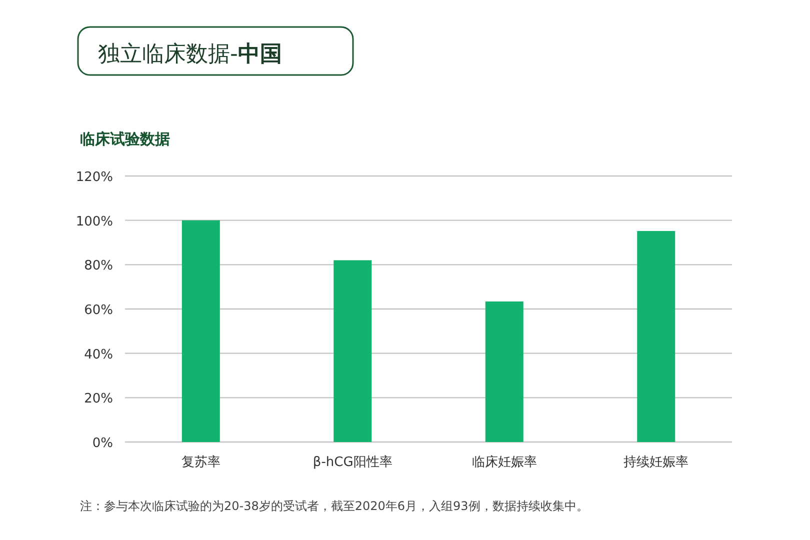 The height and width of the screenshot is (540, 810). I want to click on y-tick-label: 120%, so click(94, 177).